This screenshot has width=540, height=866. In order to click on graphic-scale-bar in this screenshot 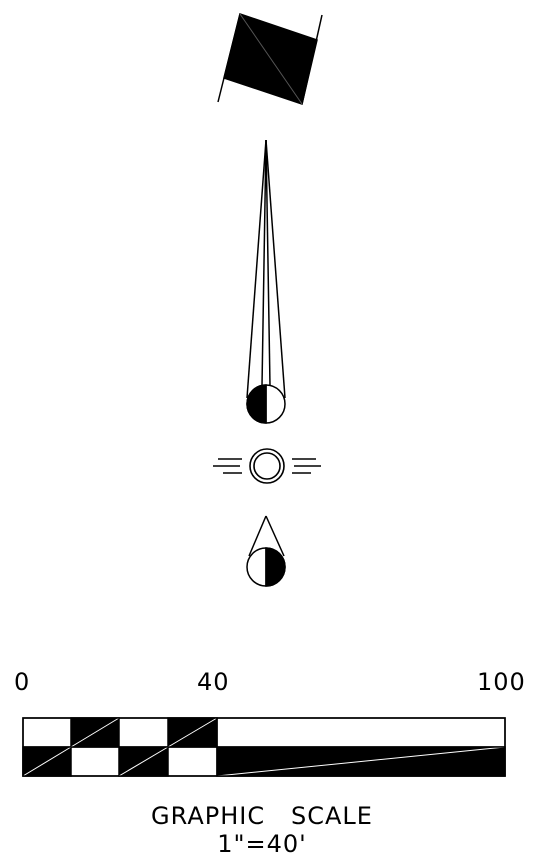, I will do `click(264, 747)`.